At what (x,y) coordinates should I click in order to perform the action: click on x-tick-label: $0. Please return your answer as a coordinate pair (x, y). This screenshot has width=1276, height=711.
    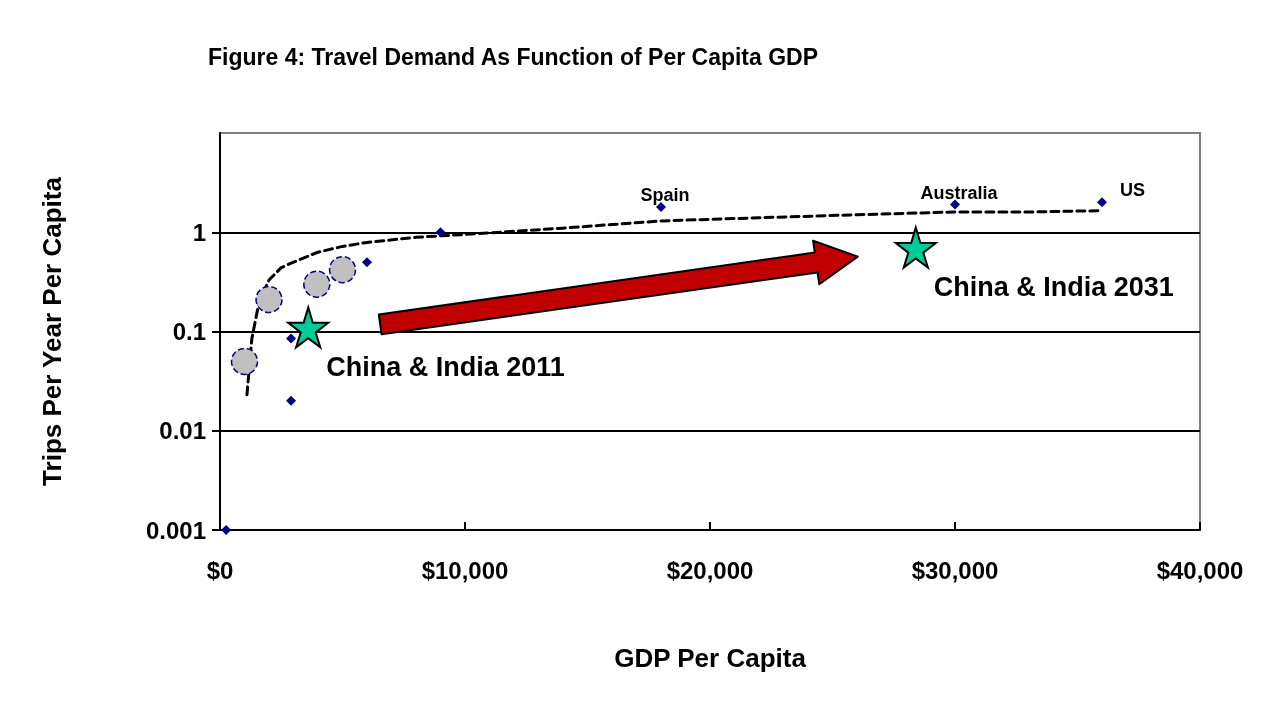
    Looking at the image, I should click on (220, 570).